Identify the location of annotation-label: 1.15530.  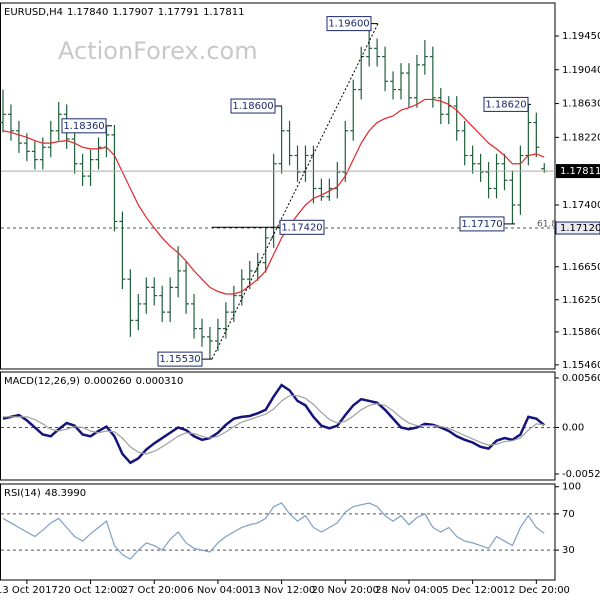
(179, 359).